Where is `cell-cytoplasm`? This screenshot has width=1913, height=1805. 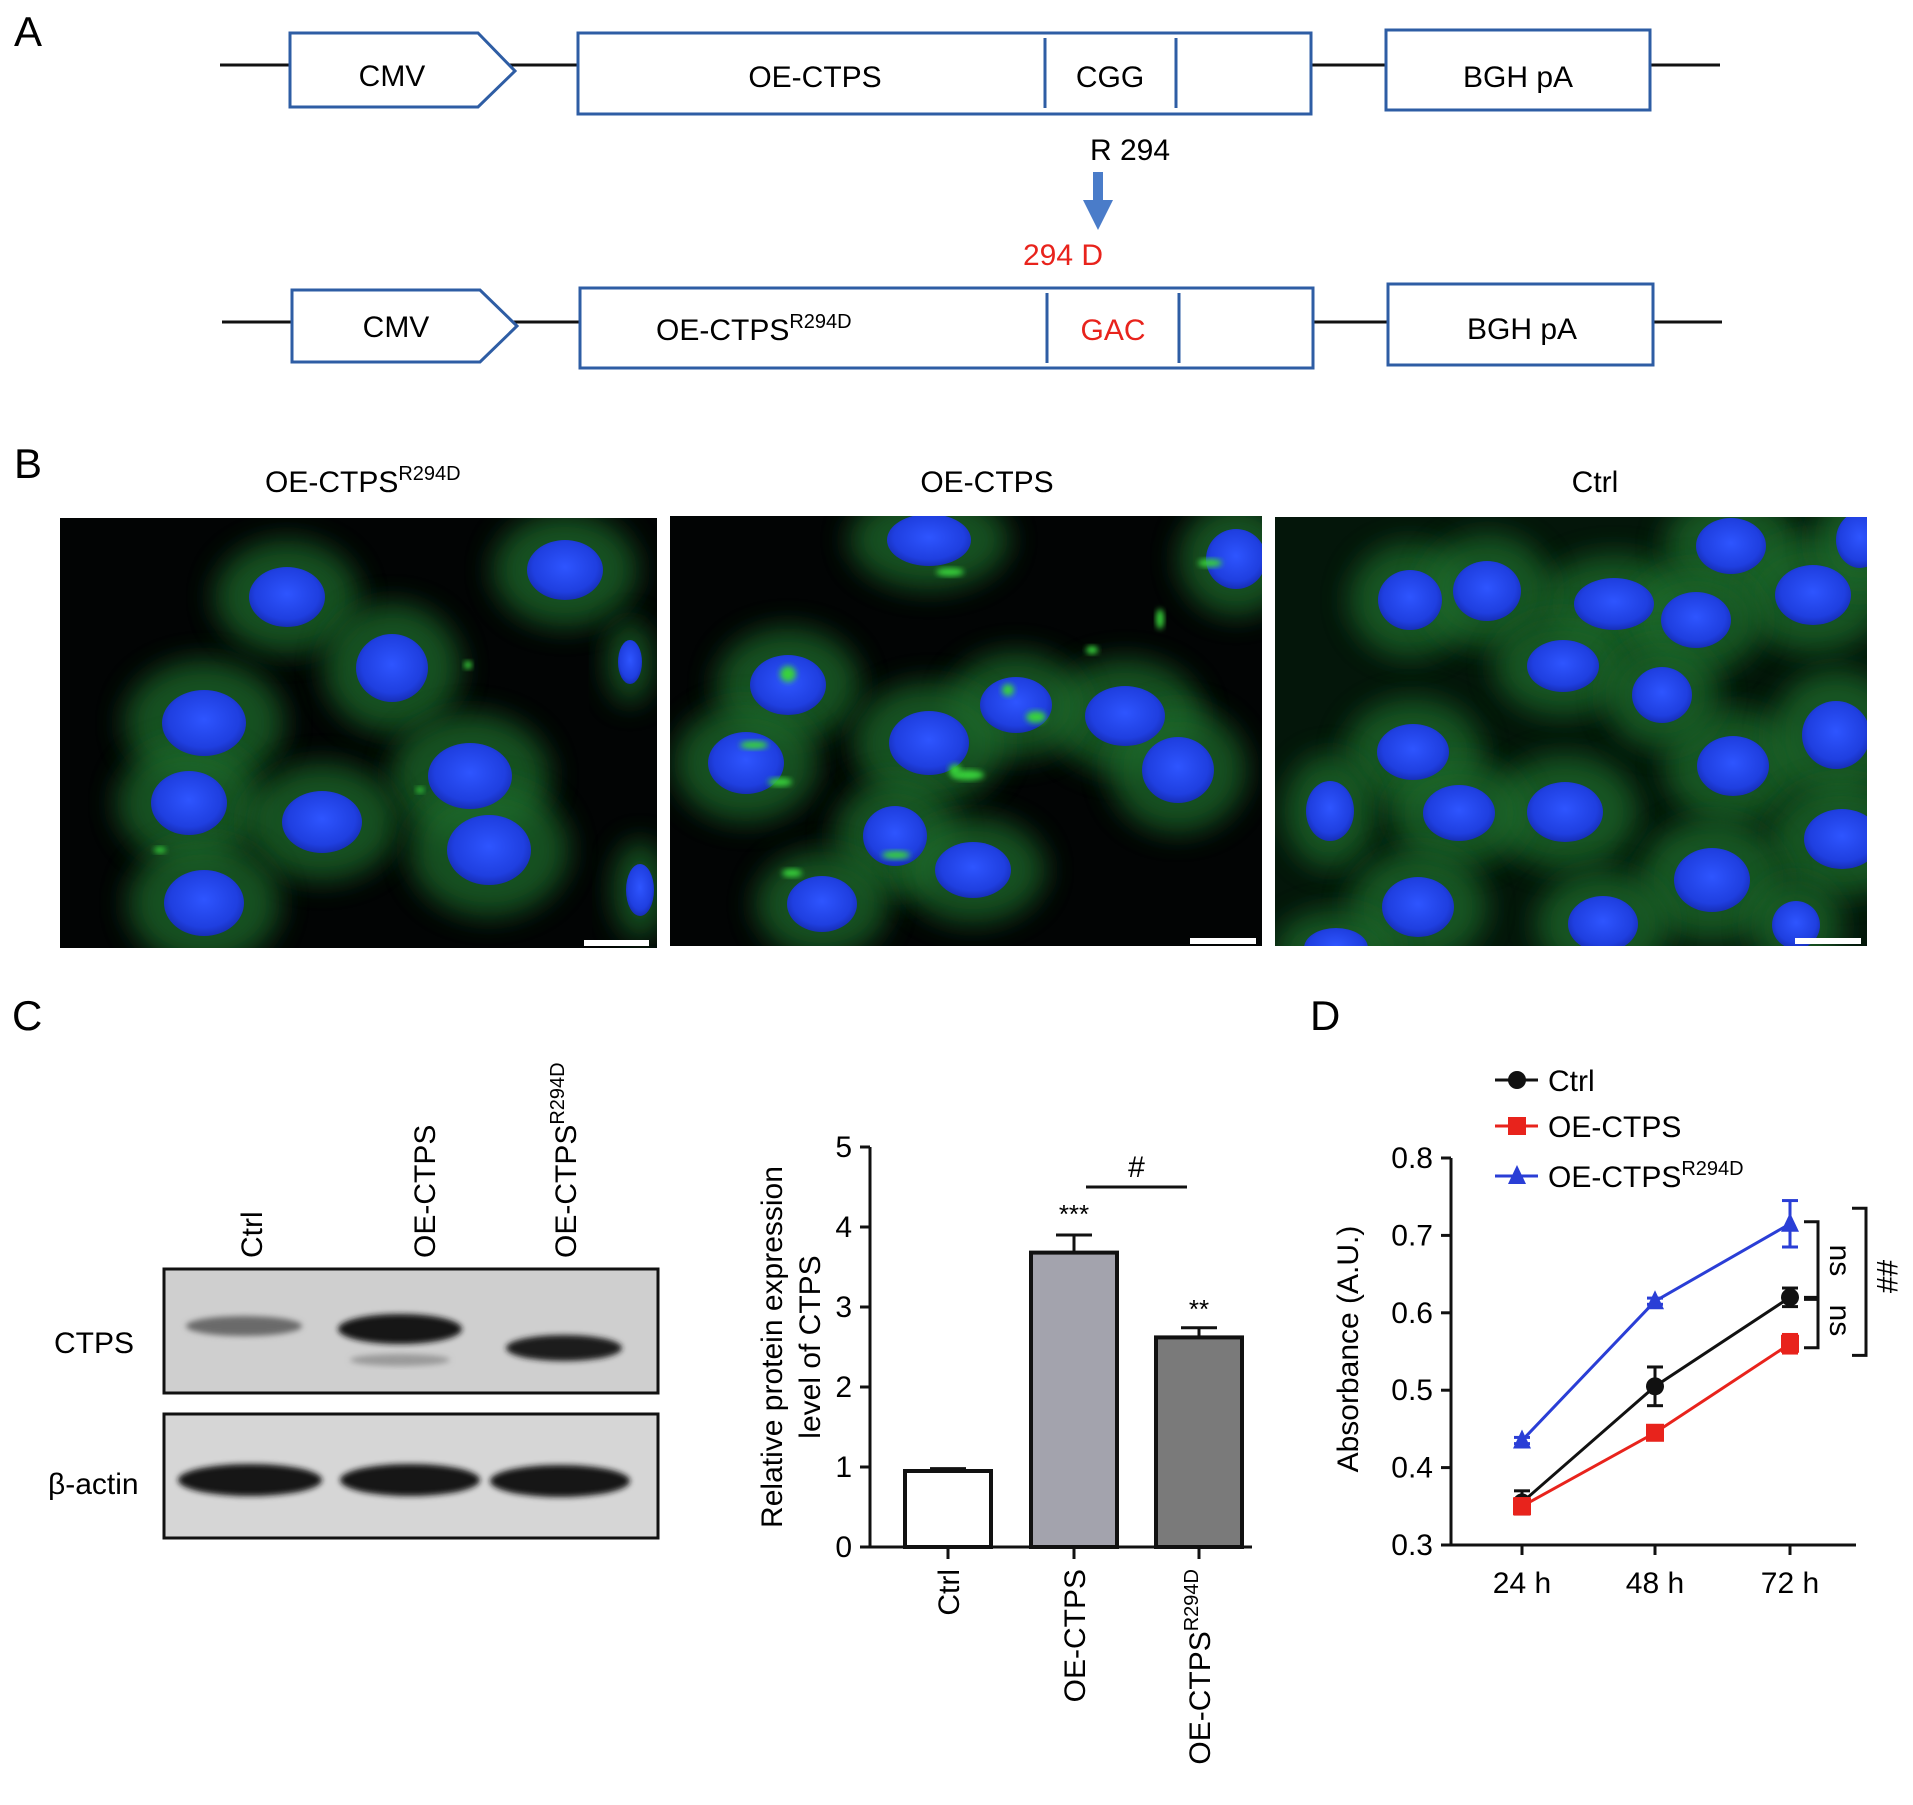 cell-cytoplasm is located at coordinates (1336, 928).